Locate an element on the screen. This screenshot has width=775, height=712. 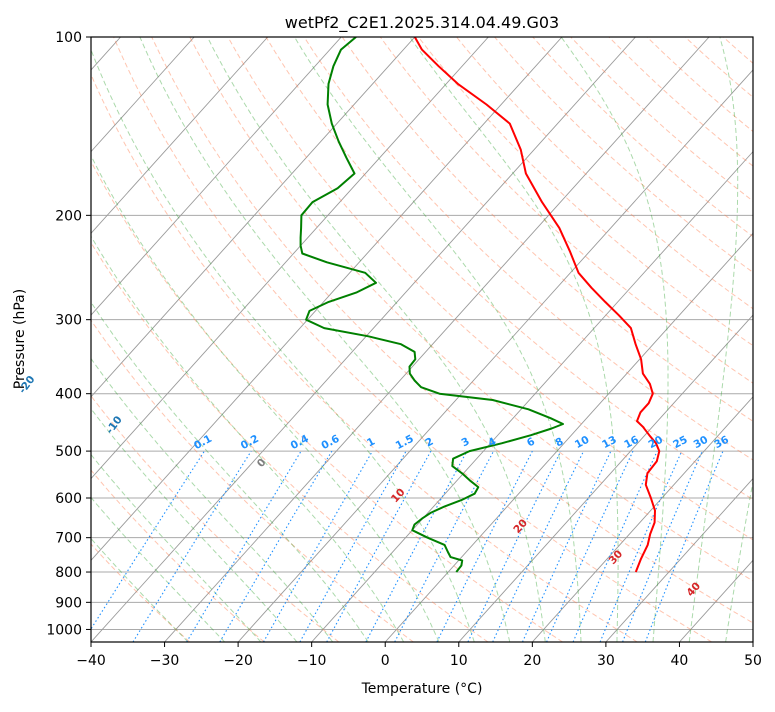
x-tick-label: 30 is located at coordinates (606, 661).